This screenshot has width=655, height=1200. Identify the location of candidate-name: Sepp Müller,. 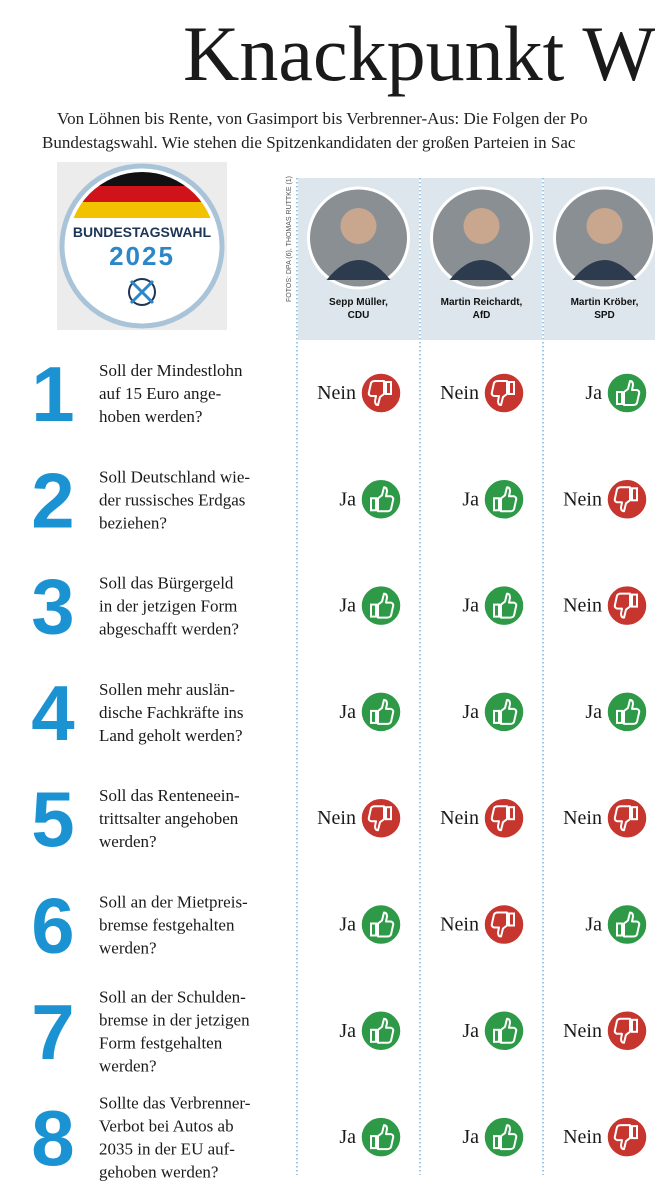
(358, 302).